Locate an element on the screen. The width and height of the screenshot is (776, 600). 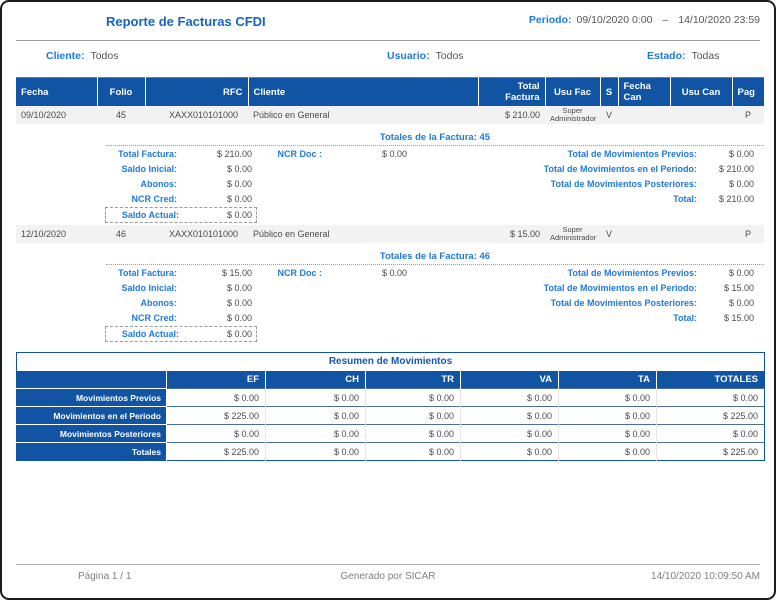
invoice-folio: 45 is located at coordinates (121, 116).